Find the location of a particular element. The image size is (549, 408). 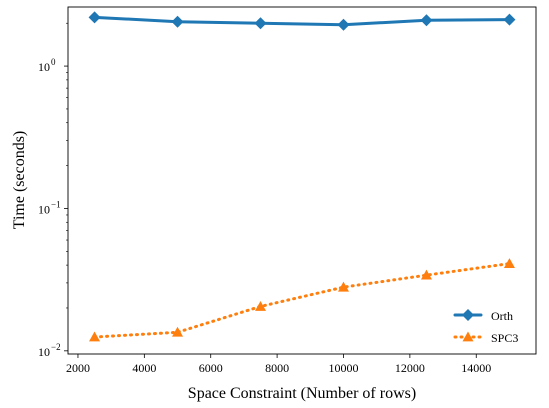

x-tick-label: 6000 is located at coordinates (211, 368).